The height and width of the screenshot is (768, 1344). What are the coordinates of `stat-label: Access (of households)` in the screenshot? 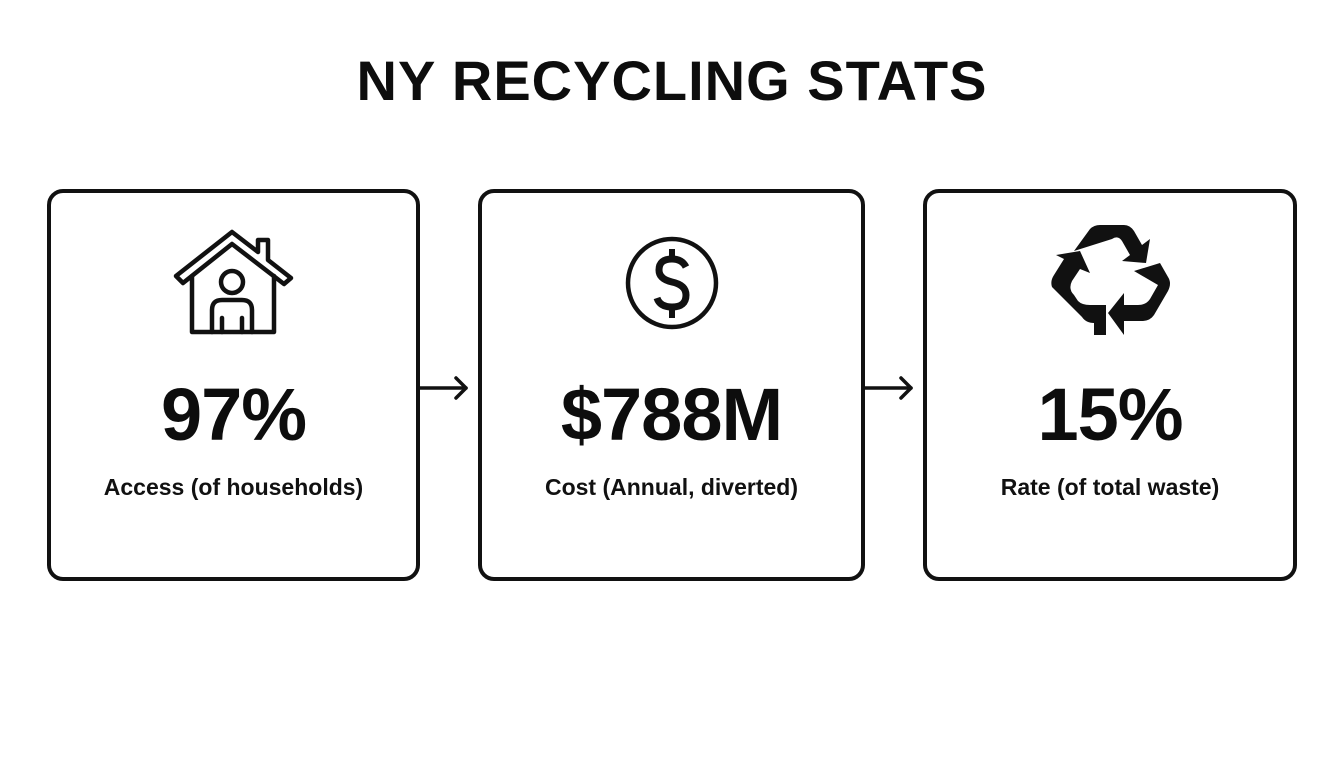 It's located at (233, 487).